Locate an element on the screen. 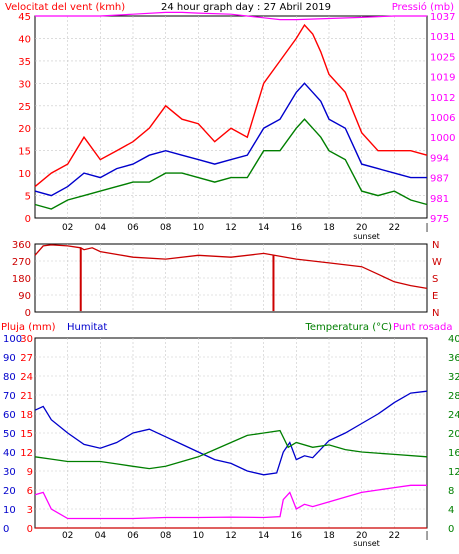 Image resolution: width=459 pixels, height=554 pixels. y-tick-label: 40 is located at coordinates (24, 39).